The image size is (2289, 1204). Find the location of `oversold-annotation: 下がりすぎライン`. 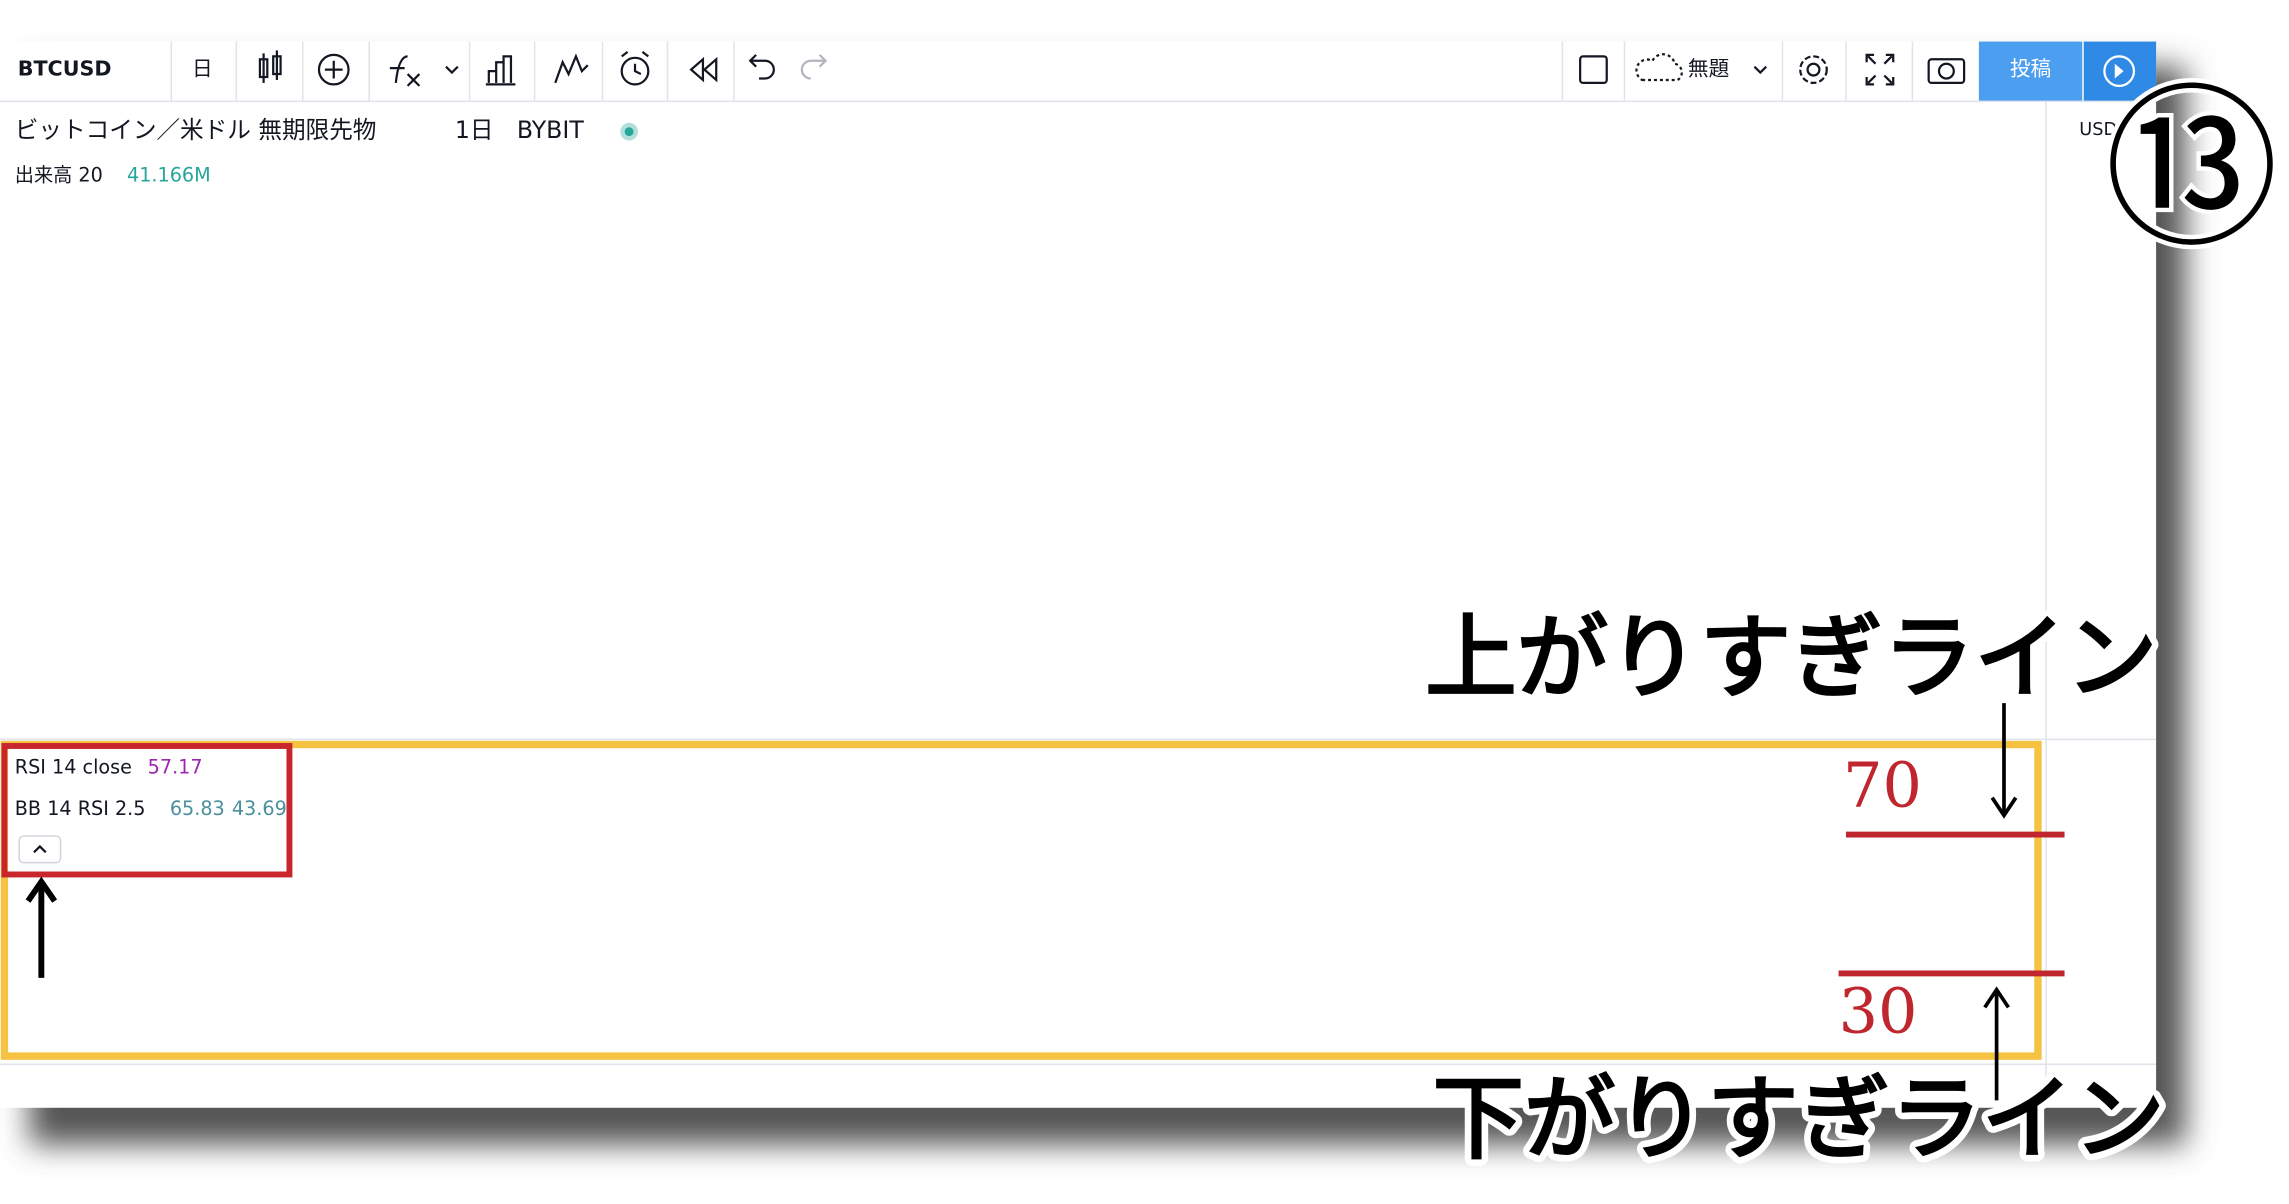

oversold-annotation: 下がりすぎライン is located at coordinates (1798, 1118).